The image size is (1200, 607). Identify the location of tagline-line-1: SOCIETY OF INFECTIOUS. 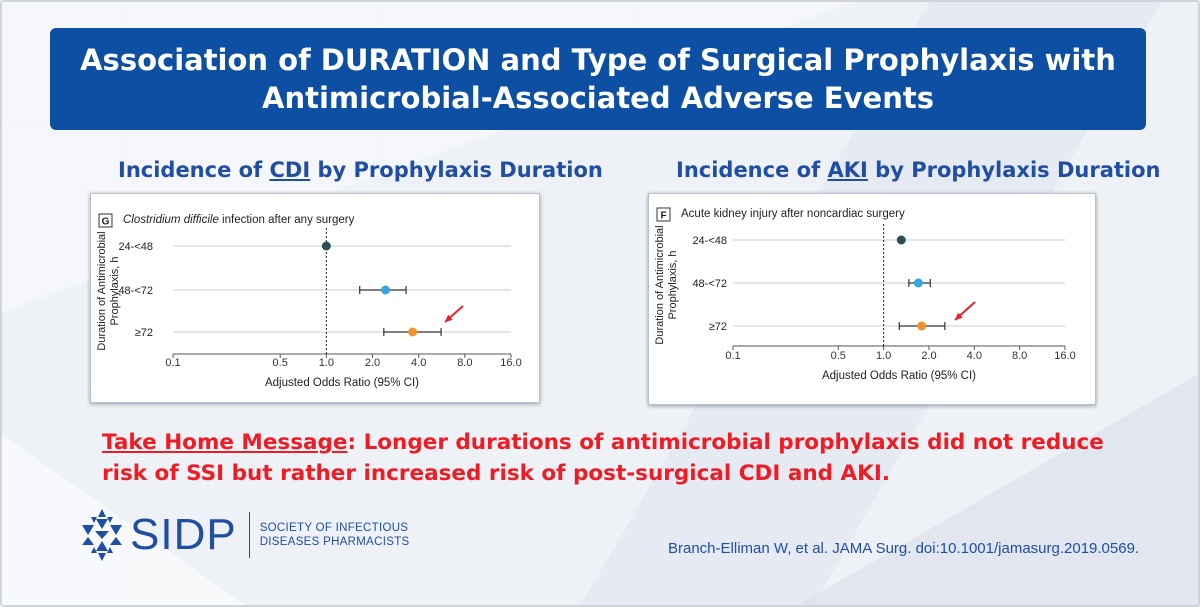
(334, 528).